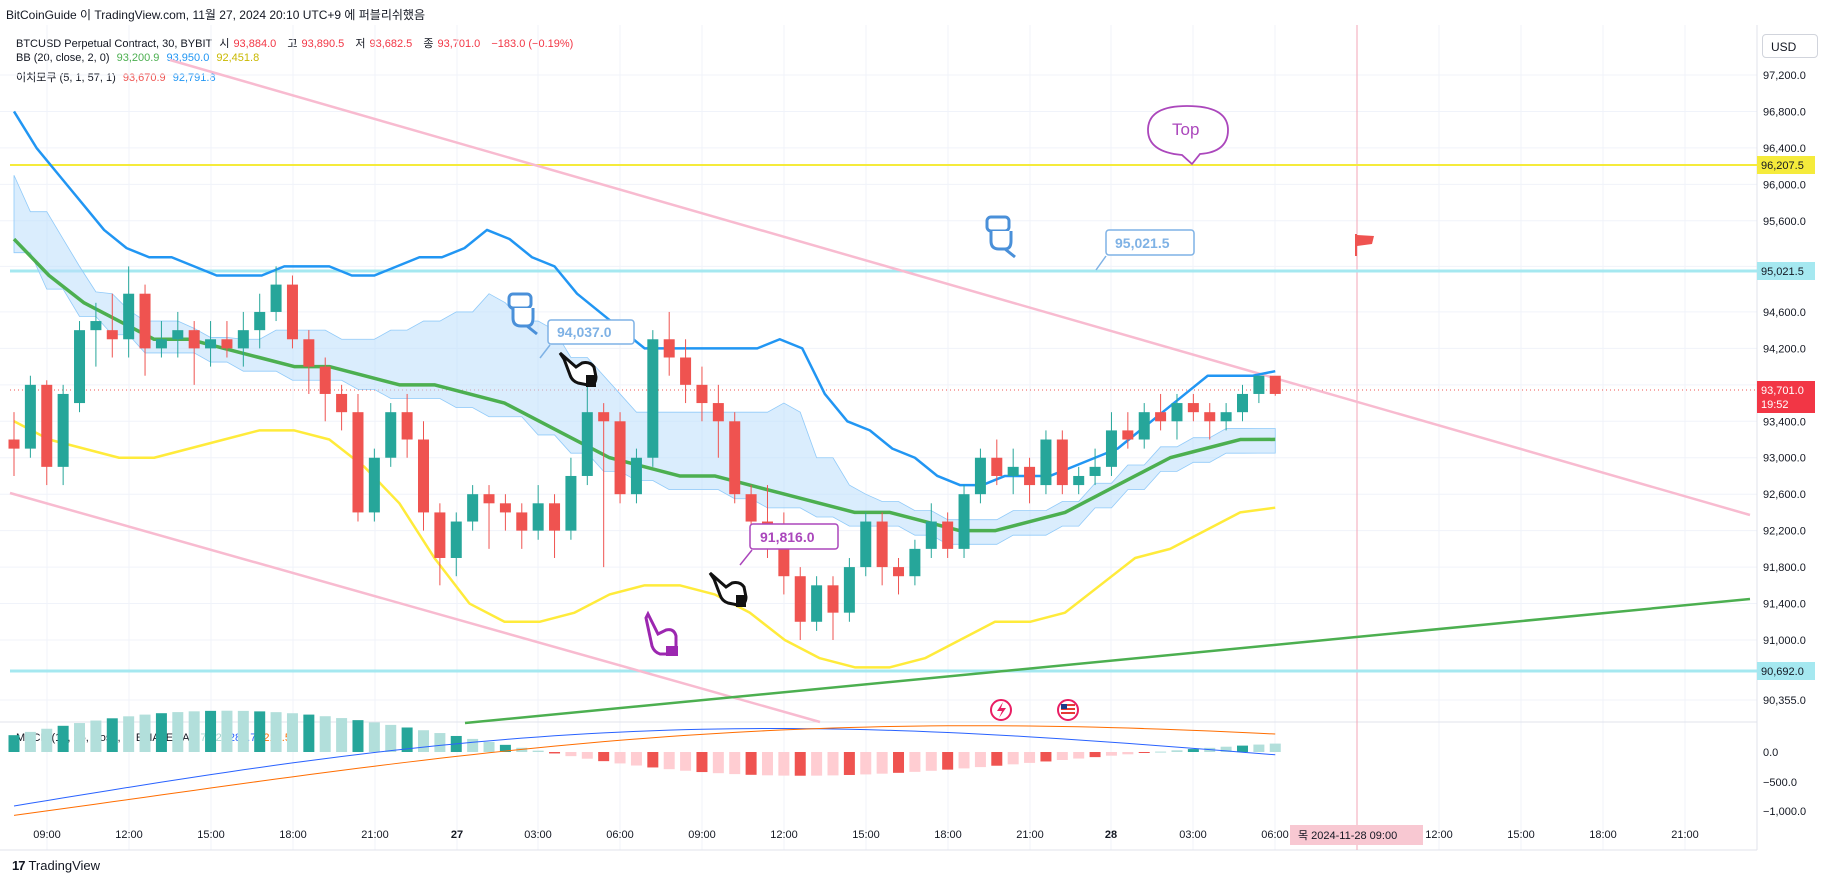  I want to click on high-value: 93,890.5, so click(323, 44).